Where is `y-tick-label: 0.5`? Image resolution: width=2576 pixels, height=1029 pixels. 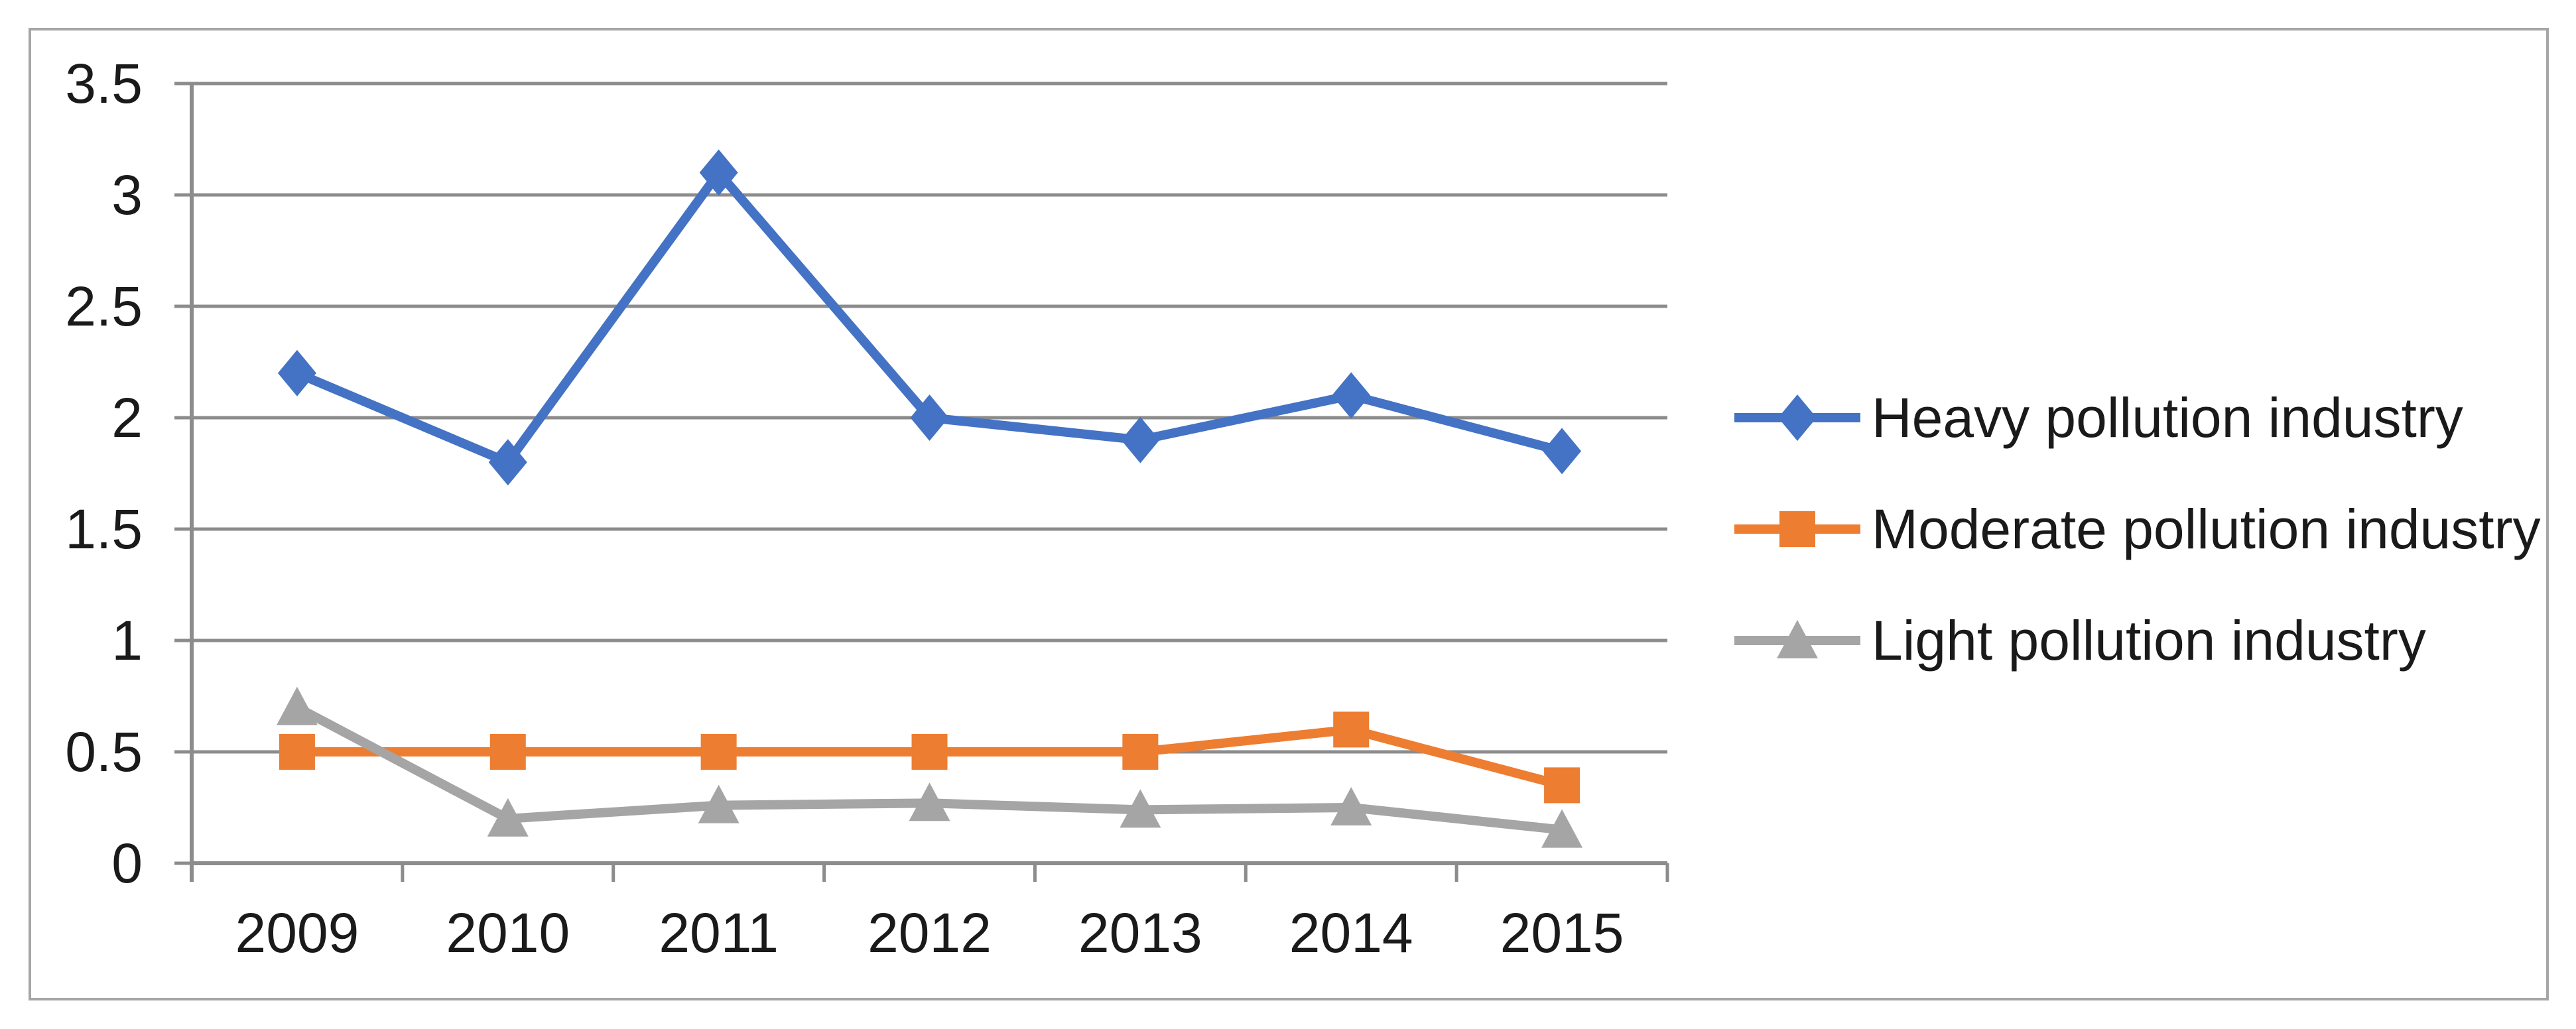 y-tick-label: 0.5 is located at coordinates (104, 752).